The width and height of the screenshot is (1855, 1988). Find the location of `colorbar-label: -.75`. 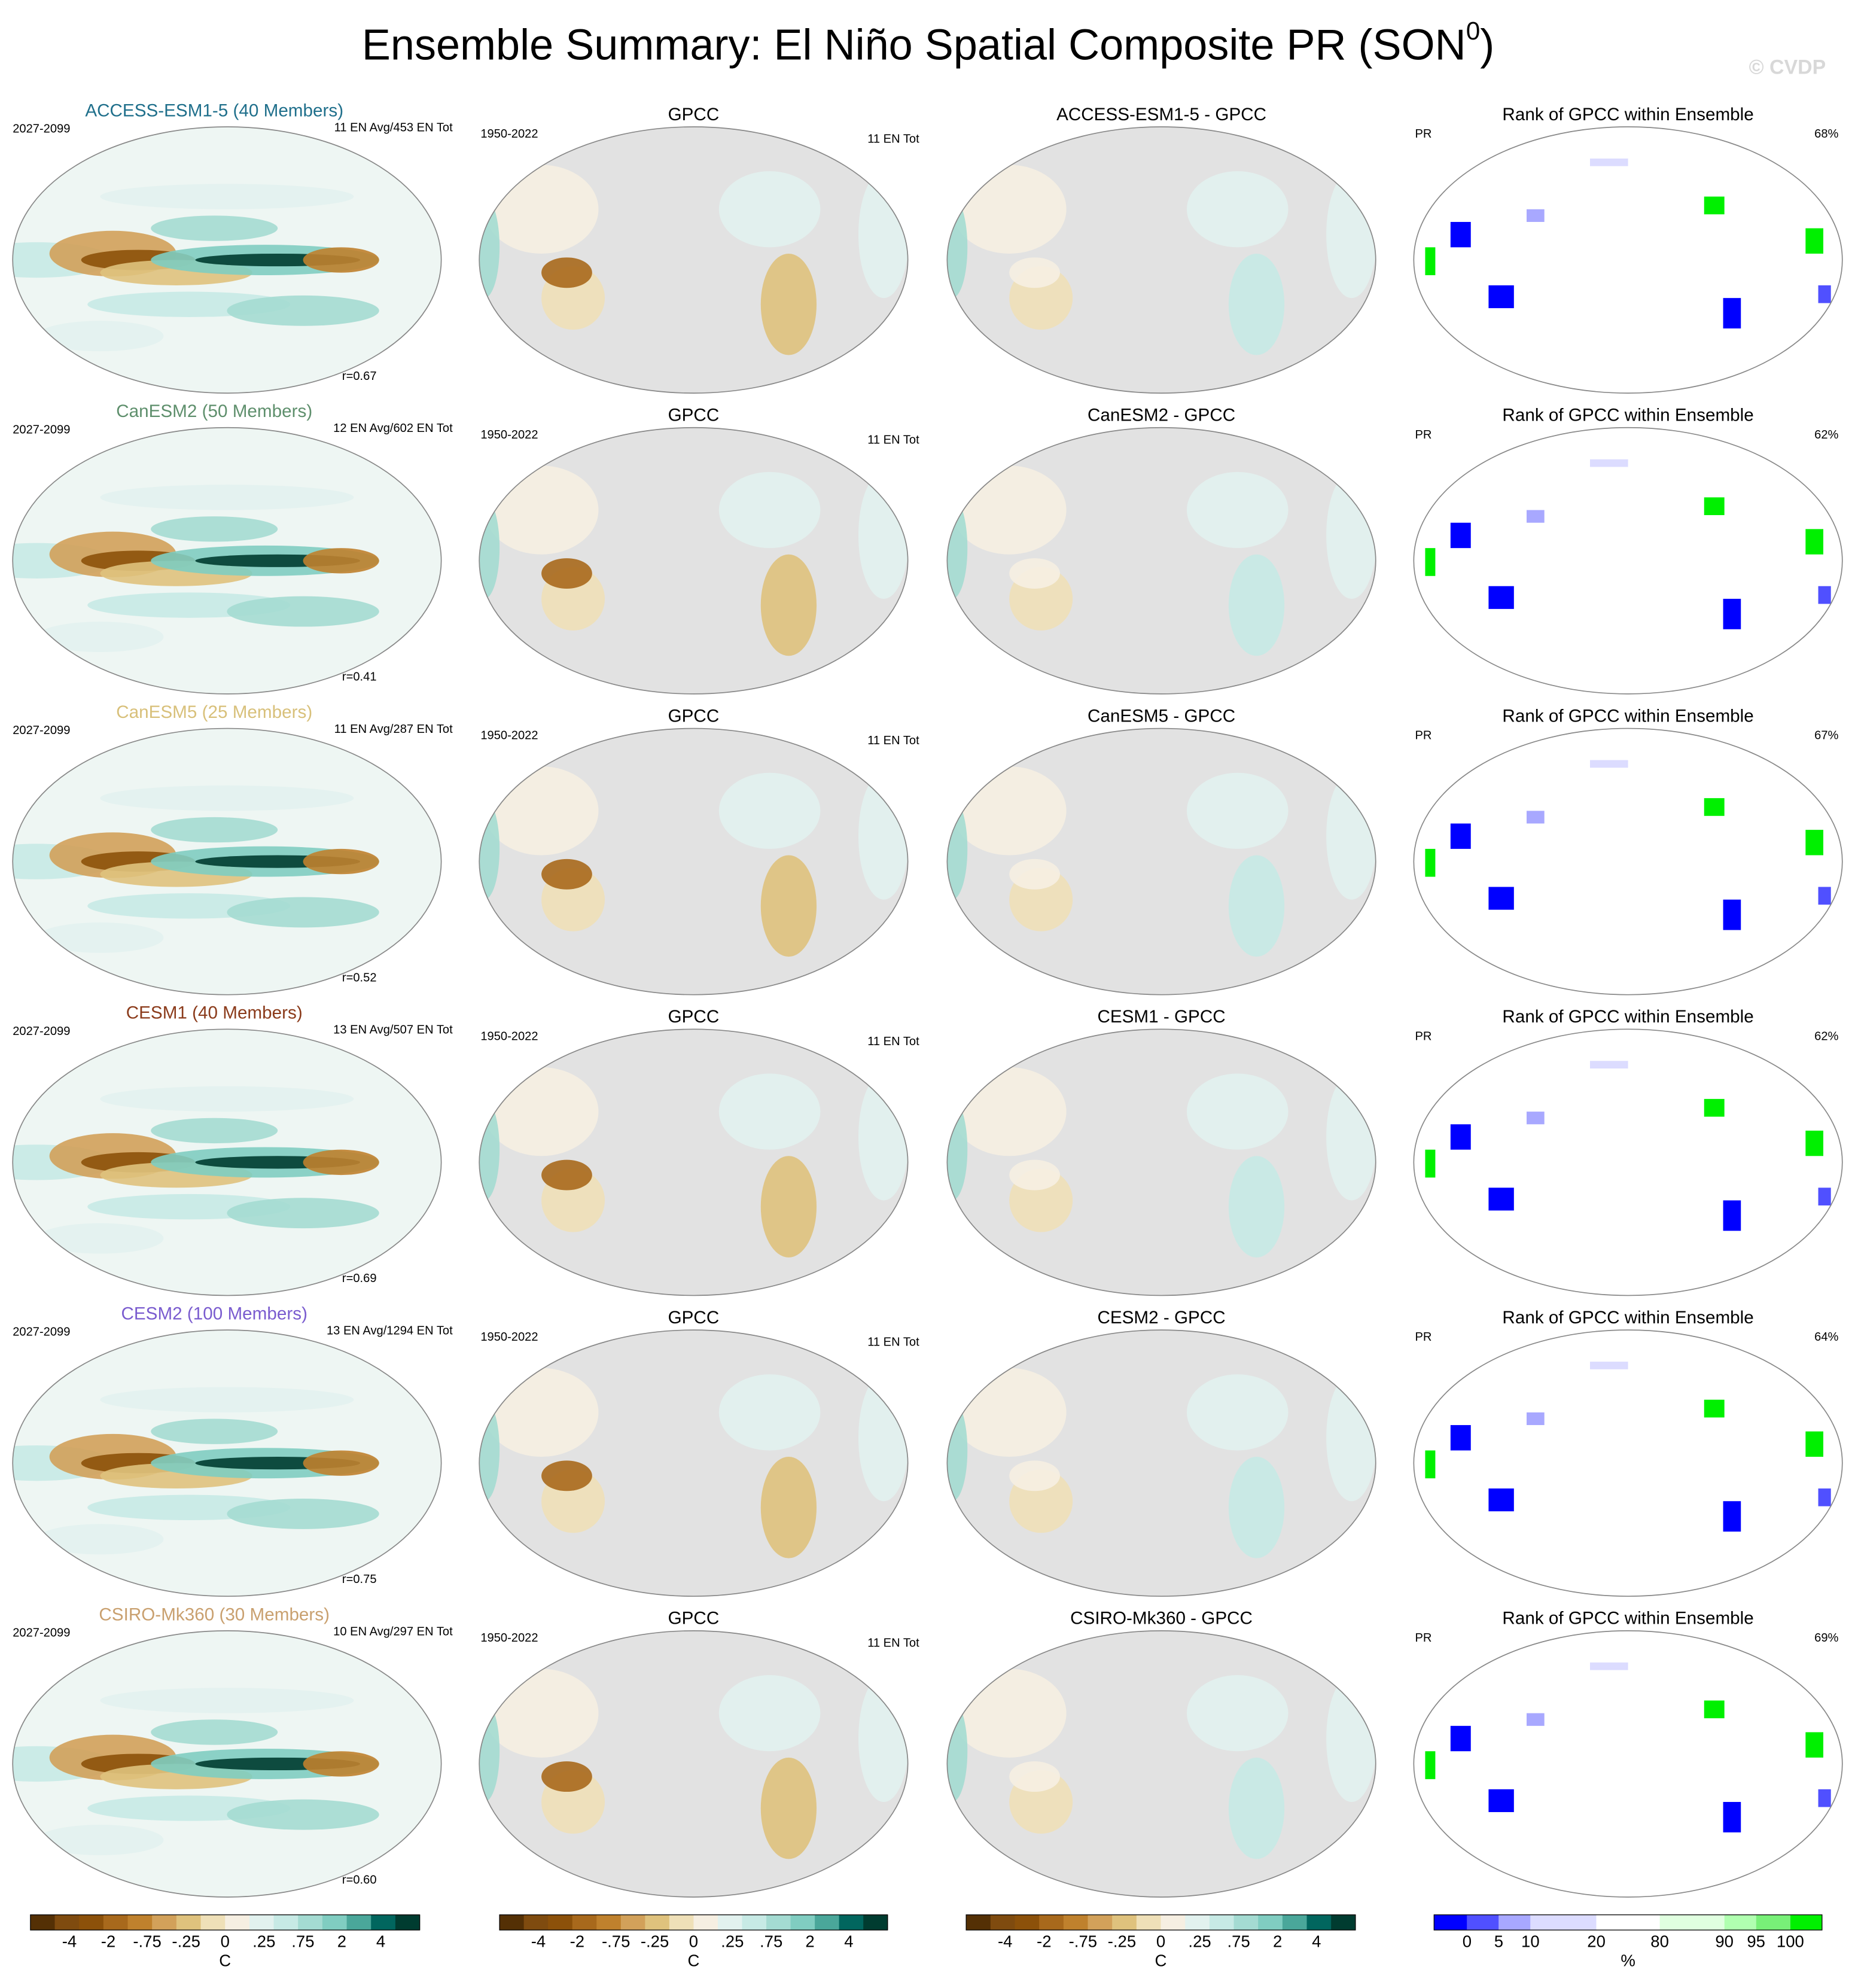

colorbar-label: -.75 is located at coordinates (616, 1941).